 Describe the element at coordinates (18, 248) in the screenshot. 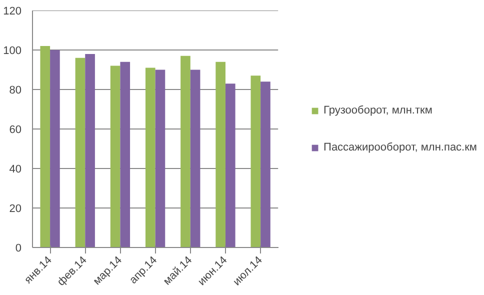

I see `y-tick-label: 0` at that location.